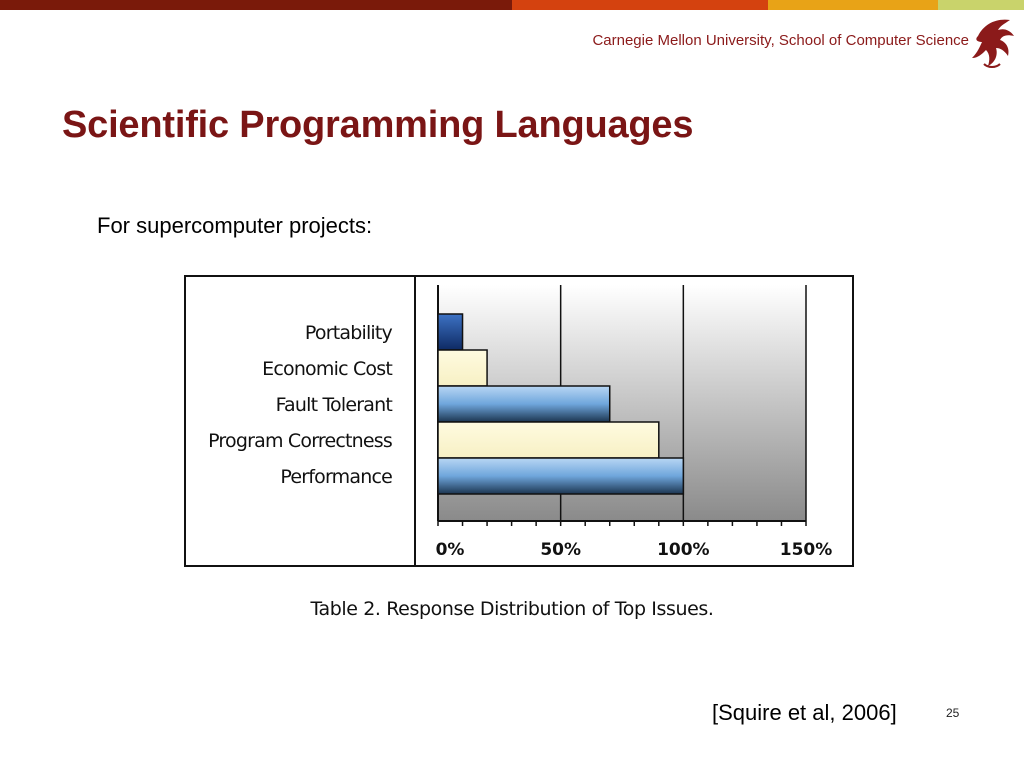  What do you see at coordinates (349, 333) in the screenshot?
I see `category-label: Portability` at bounding box center [349, 333].